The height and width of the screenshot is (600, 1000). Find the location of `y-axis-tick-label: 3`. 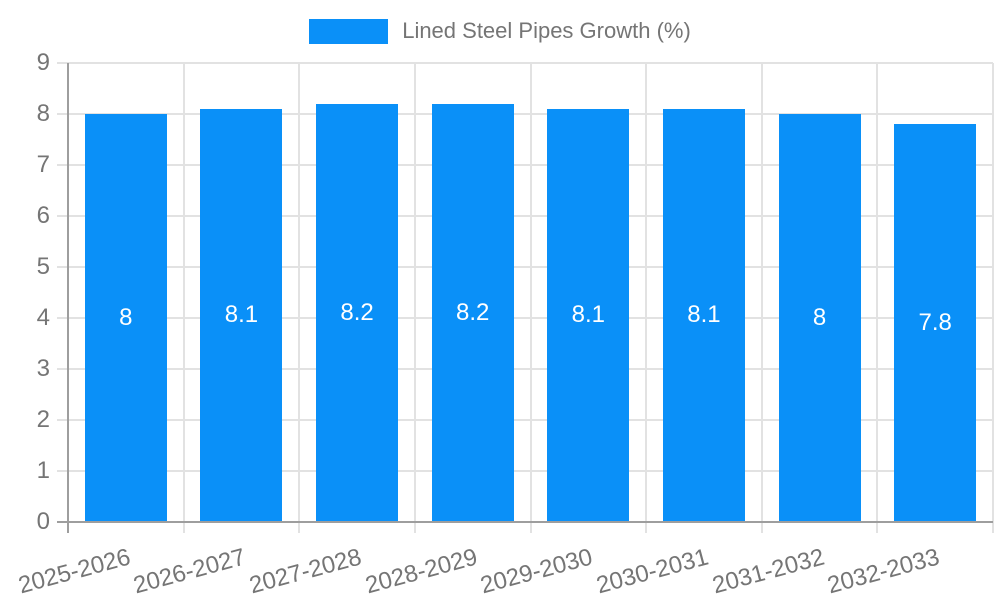

y-axis-tick-label: 3 is located at coordinates (43, 368).